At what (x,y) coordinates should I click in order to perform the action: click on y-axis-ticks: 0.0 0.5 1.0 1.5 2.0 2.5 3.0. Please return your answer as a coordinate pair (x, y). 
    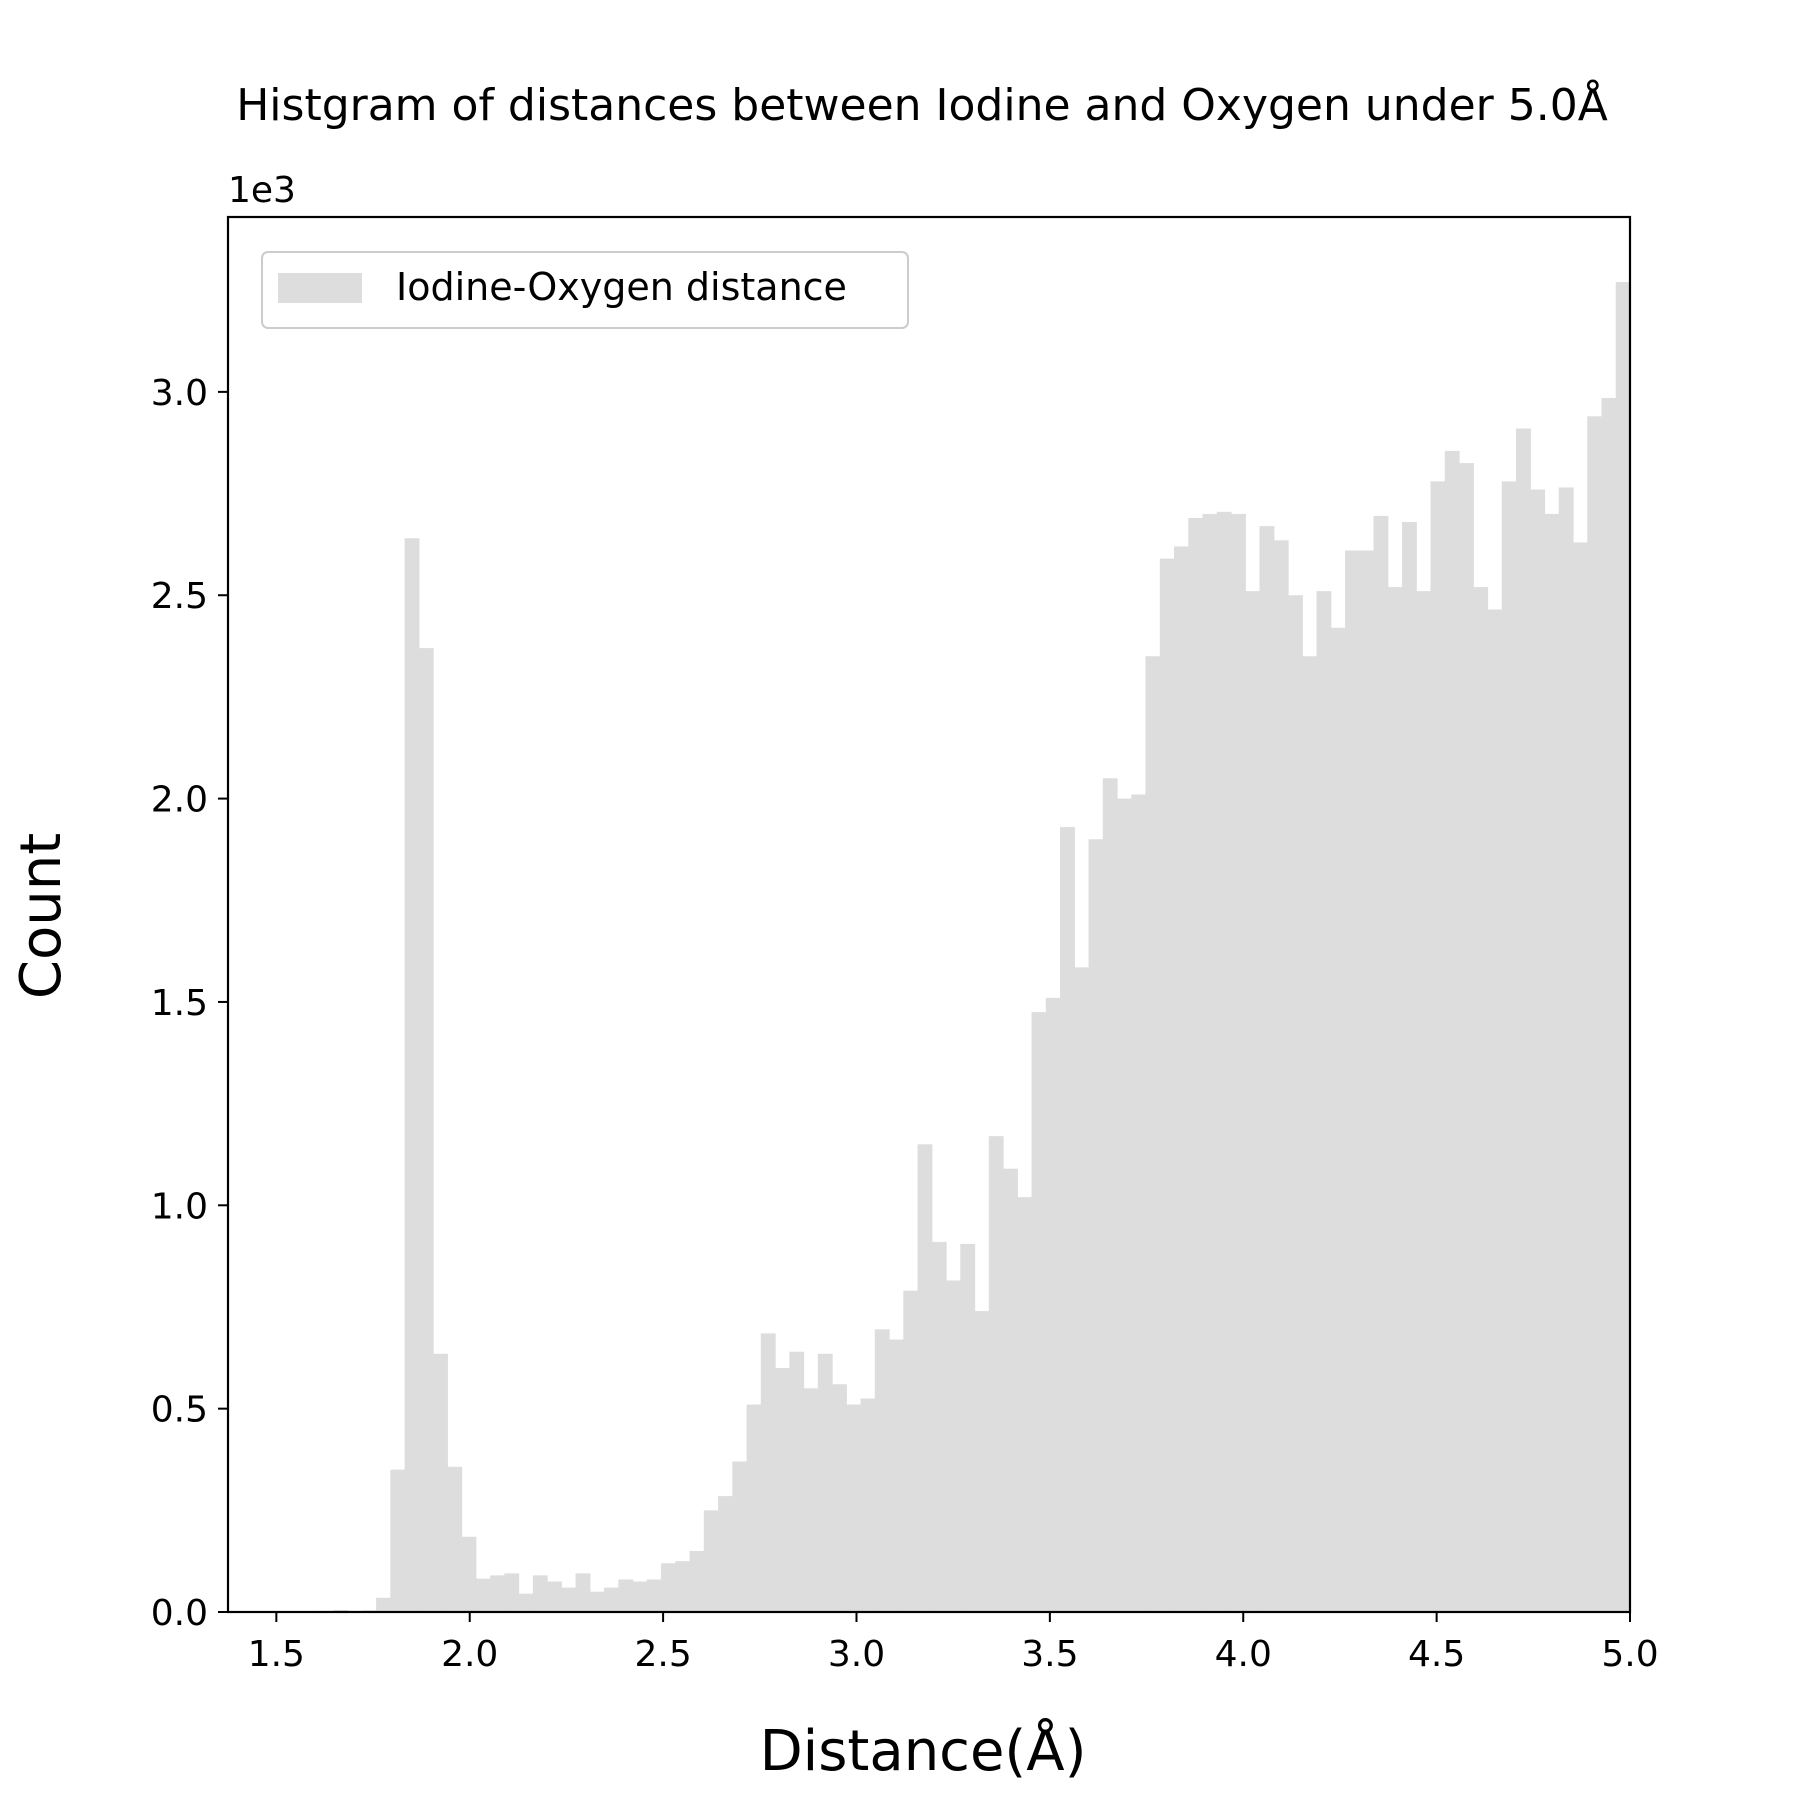
    Looking at the image, I should click on (189, 1003).